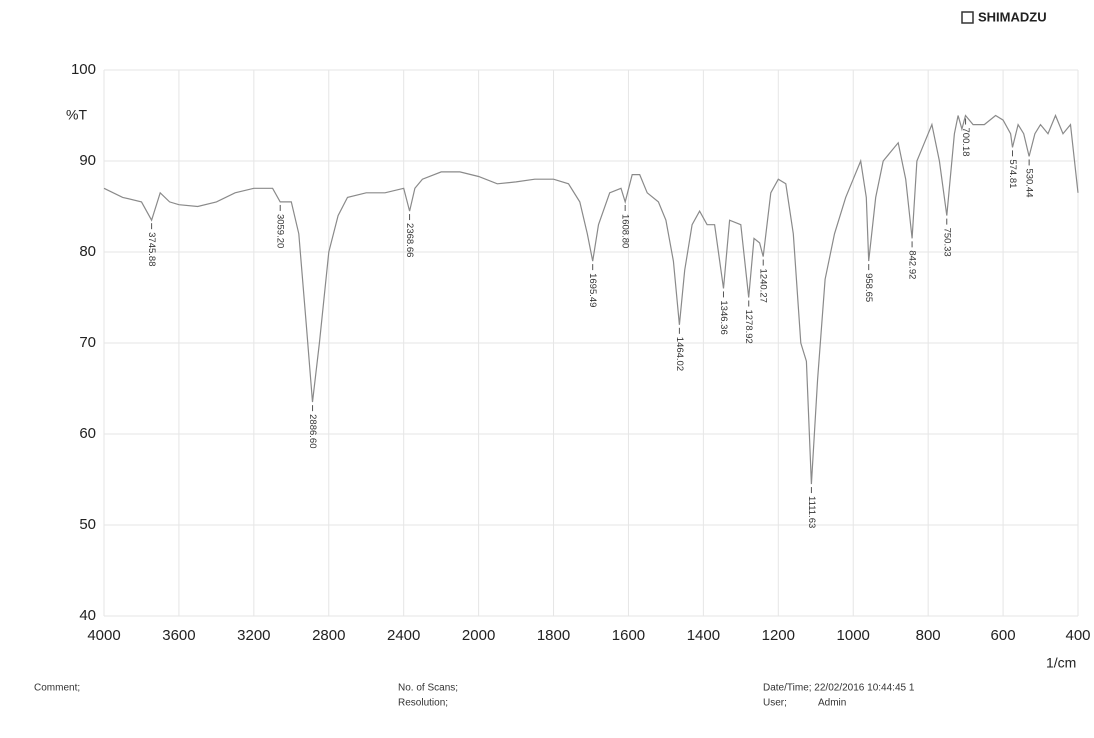 This screenshot has height=738, width=1094. What do you see at coordinates (76, 115) in the screenshot?
I see `y-axis-label: %T` at bounding box center [76, 115].